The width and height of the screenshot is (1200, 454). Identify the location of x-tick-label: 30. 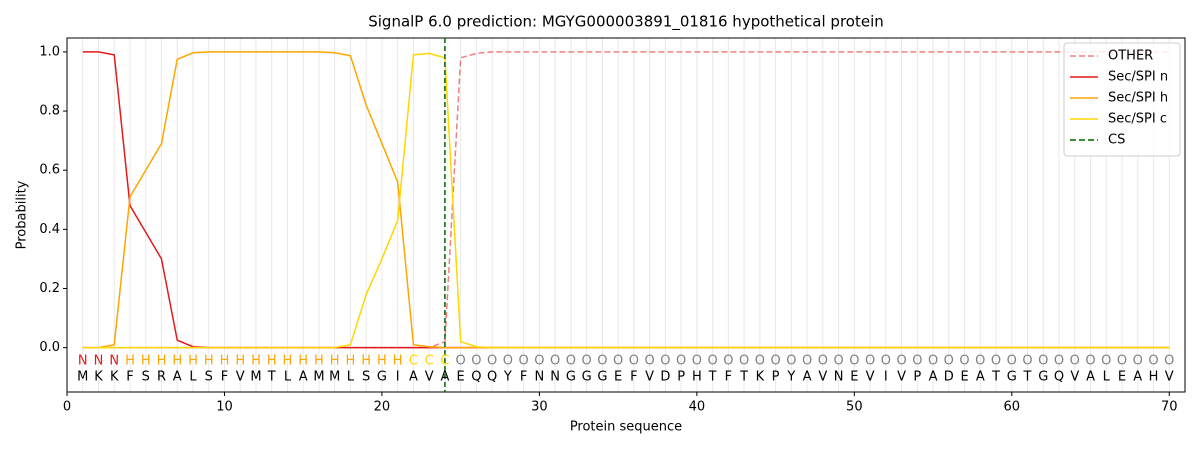
(539, 407).